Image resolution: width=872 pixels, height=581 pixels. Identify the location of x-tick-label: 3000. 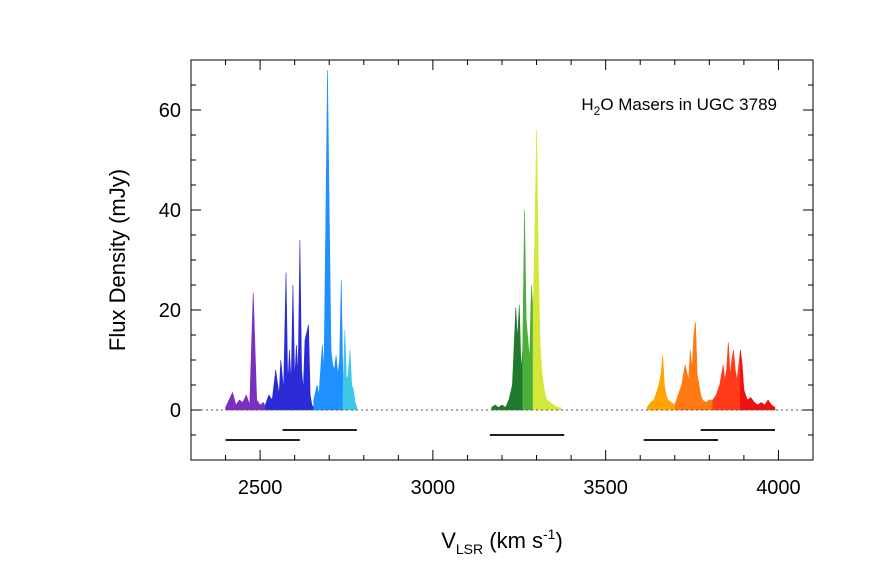
(433, 488).